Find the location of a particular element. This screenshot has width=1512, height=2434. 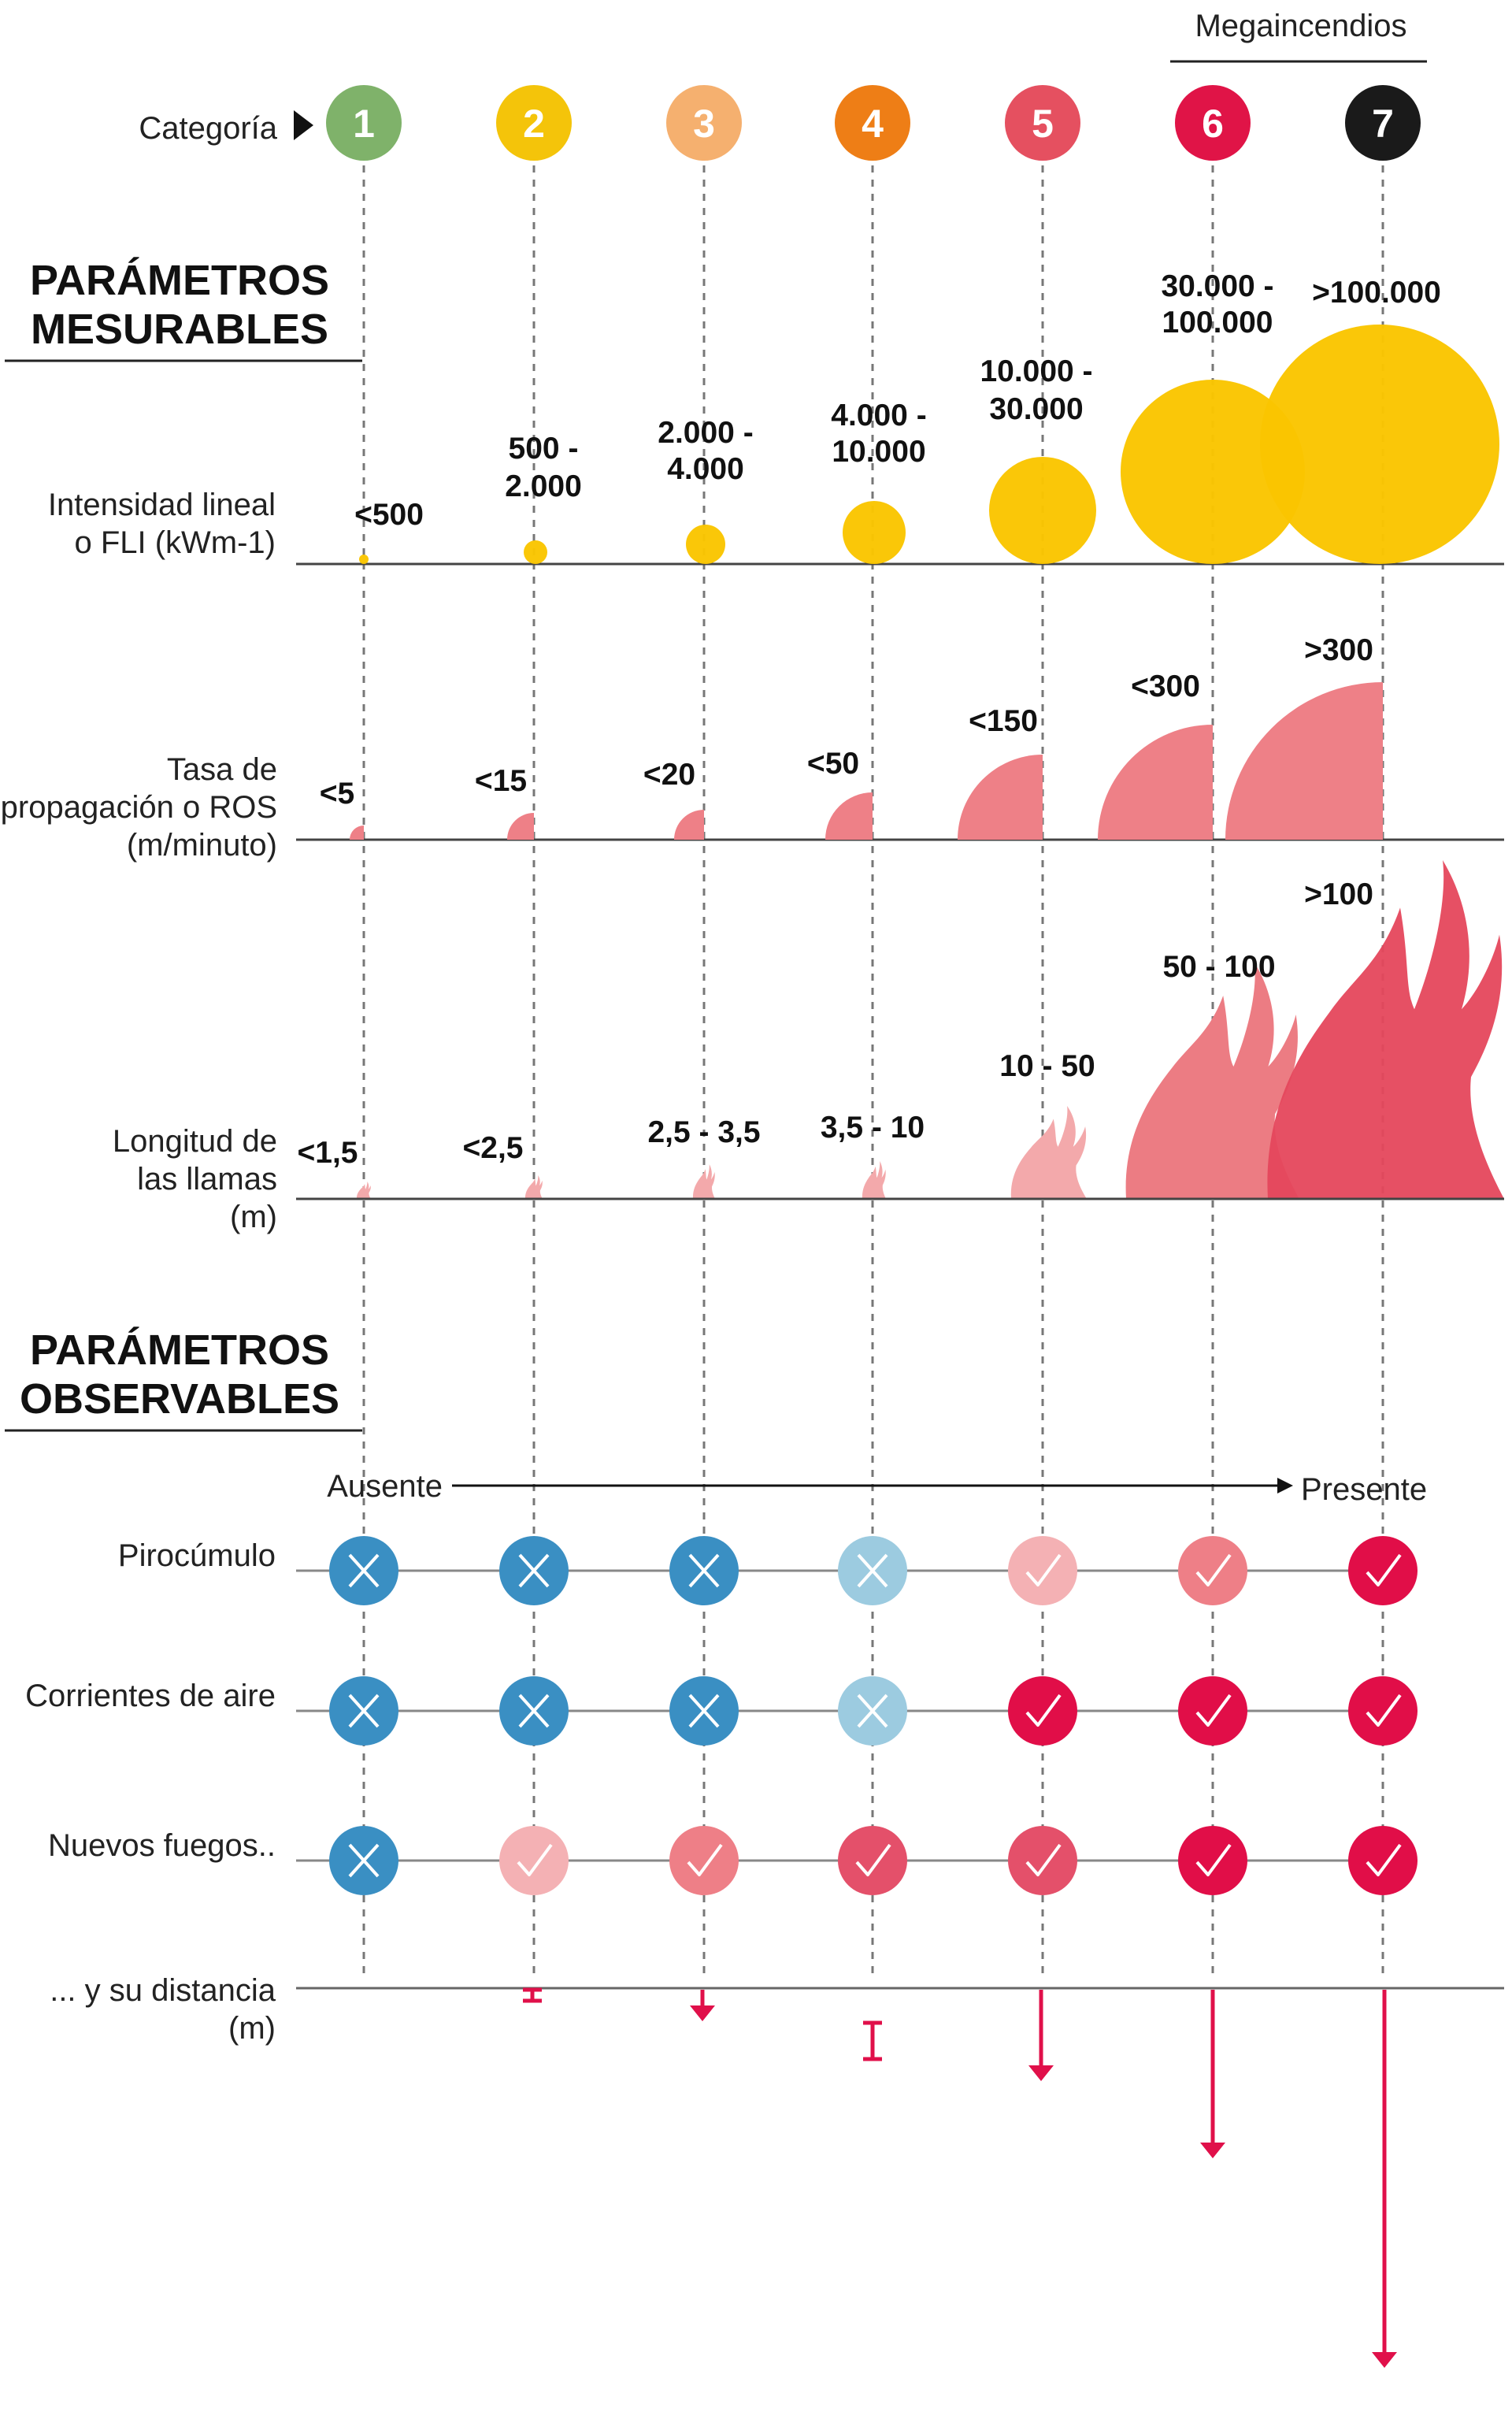

observable-title-line1: PARÁMETROS is located at coordinates (179, 1350).